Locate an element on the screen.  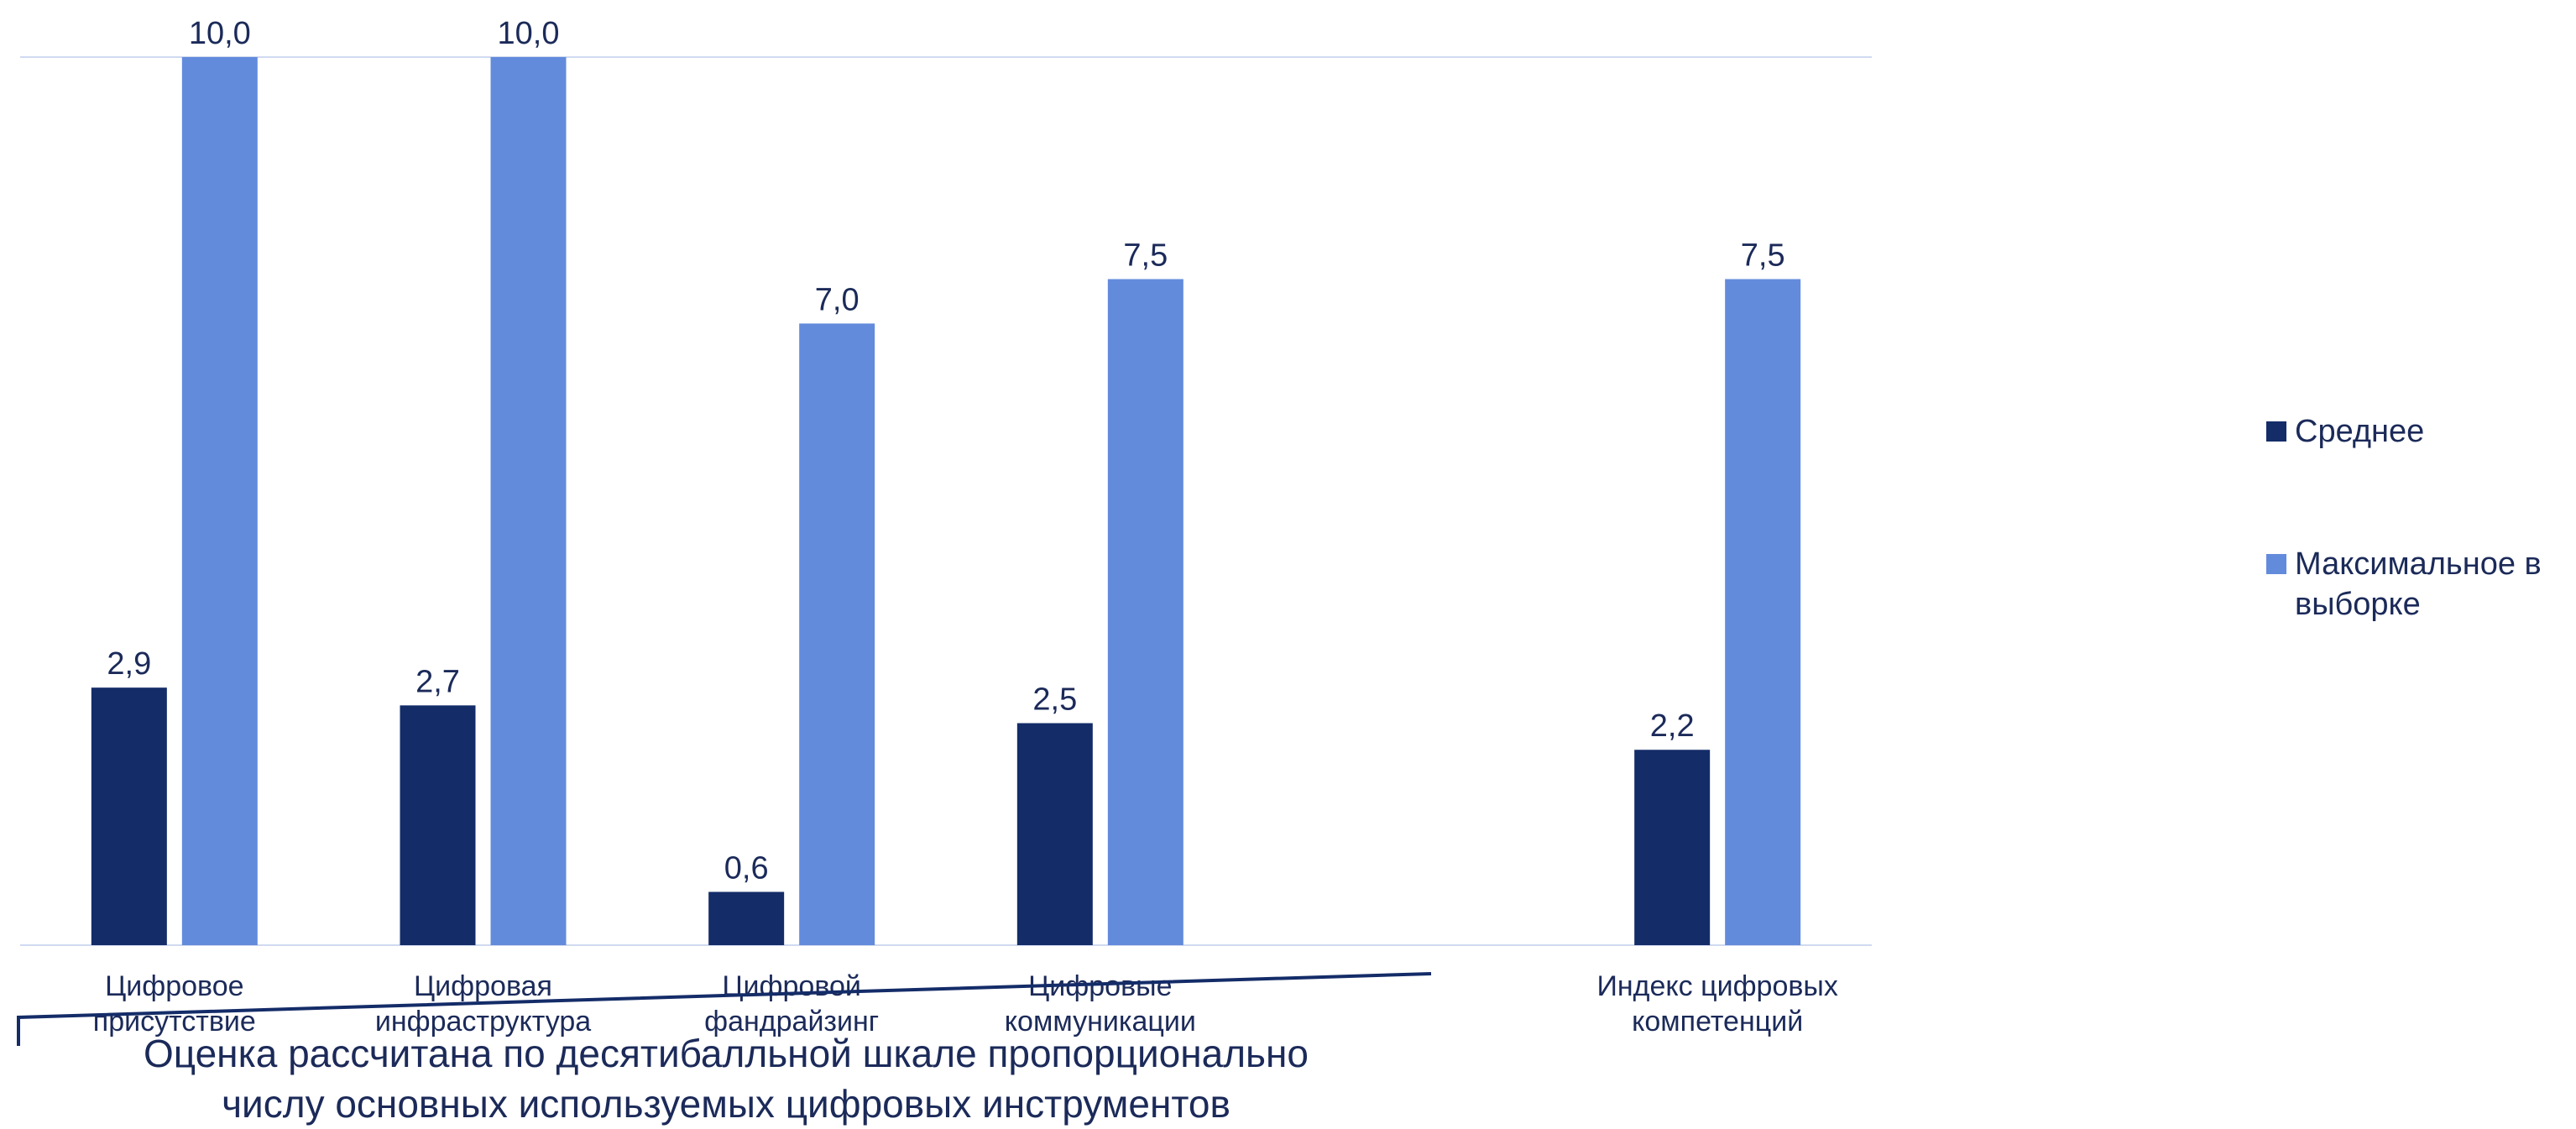
data-label-max-5: 7,5 is located at coordinates (1763, 256).